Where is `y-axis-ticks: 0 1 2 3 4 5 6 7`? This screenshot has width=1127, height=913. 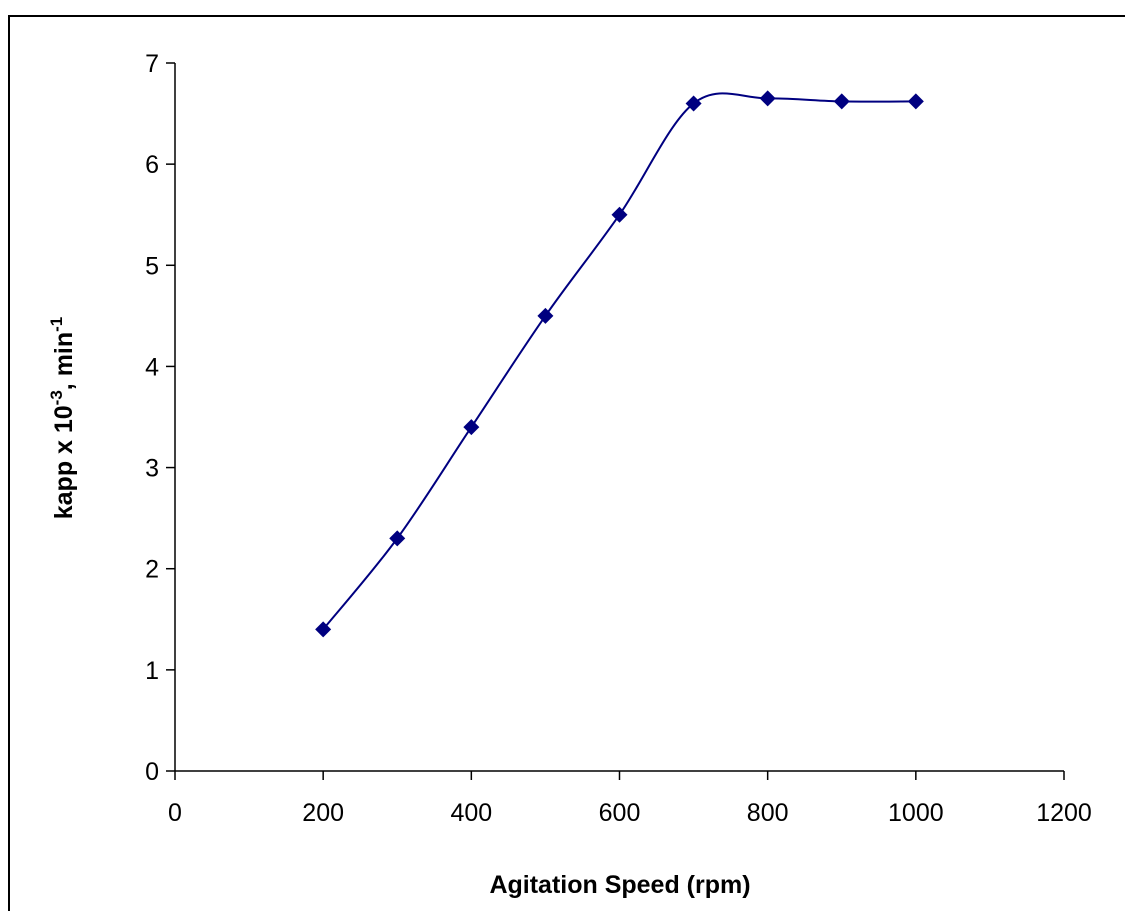
y-axis-ticks: 0 1 2 3 4 5 6 7 is located at coordinates (160, 418).